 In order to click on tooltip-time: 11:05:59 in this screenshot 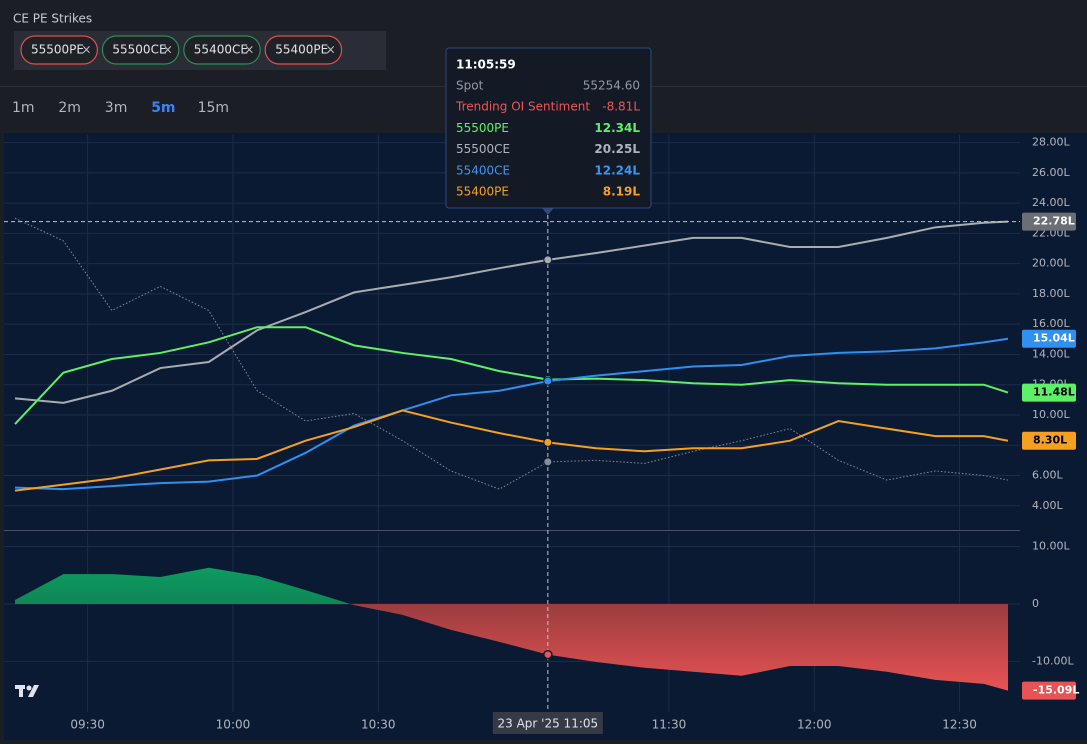, I will do `click(486, 65)`.